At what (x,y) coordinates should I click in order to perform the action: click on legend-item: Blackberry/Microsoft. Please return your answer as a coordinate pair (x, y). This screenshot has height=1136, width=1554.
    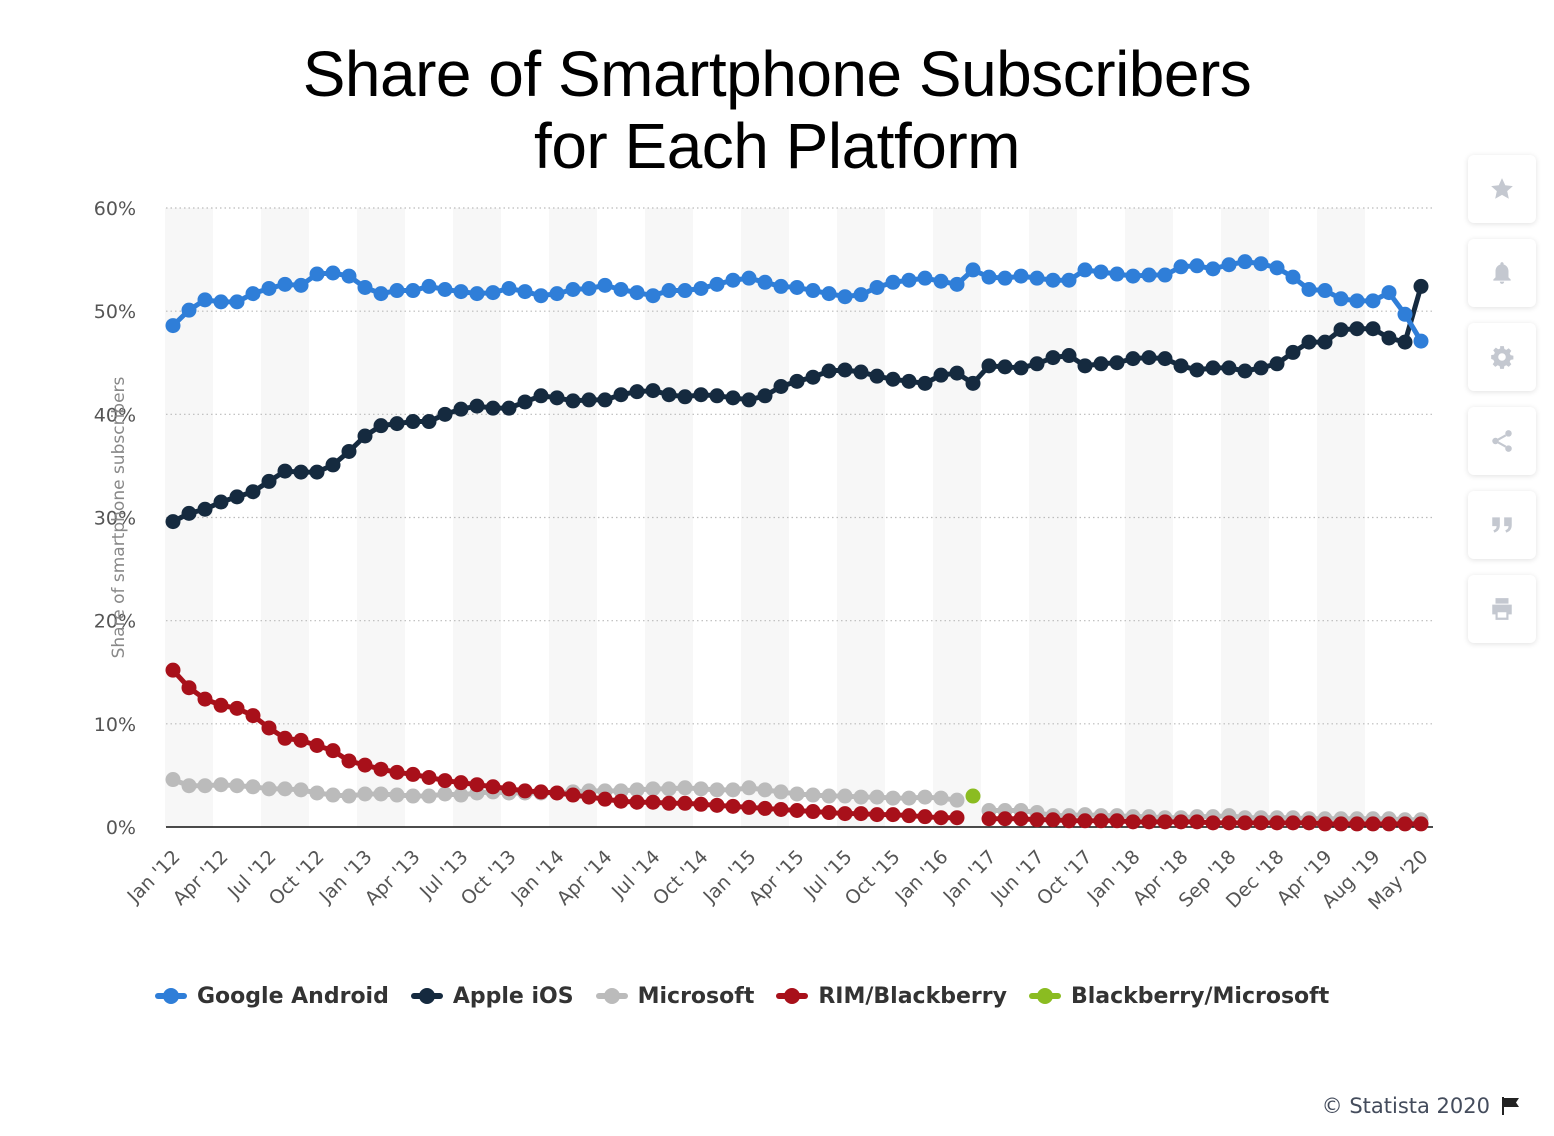
    Looking at the image, I should click on (1178, 996).